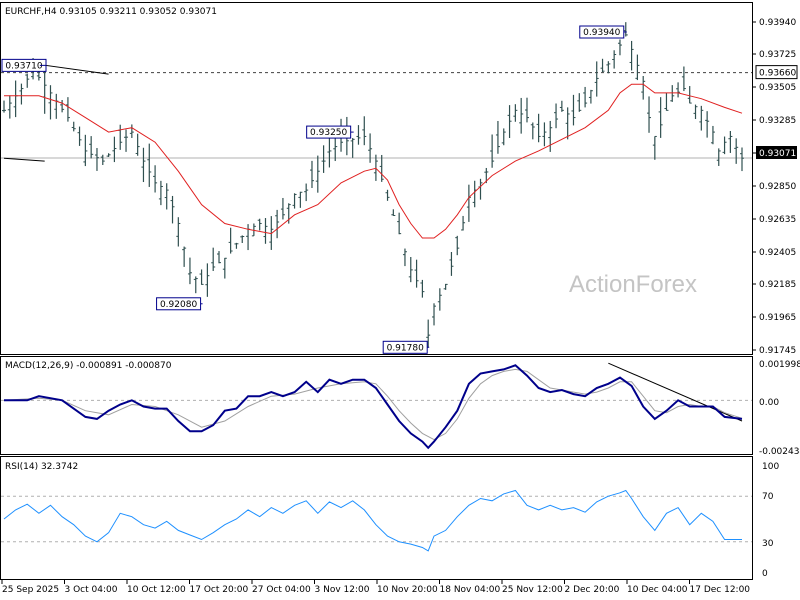 This screenshot has height=600, width=800. What do you see at coordinates (770, 467) in the screenshot?
I see `rsi-axis-tick: 100` at bounding box center [770, 467].